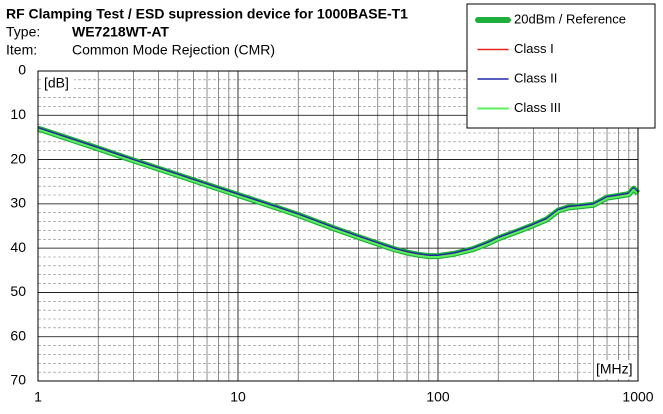  Describe the element at coordinates (438, 397) in the screenshot. I see `x-tick-label: 100` at that location.